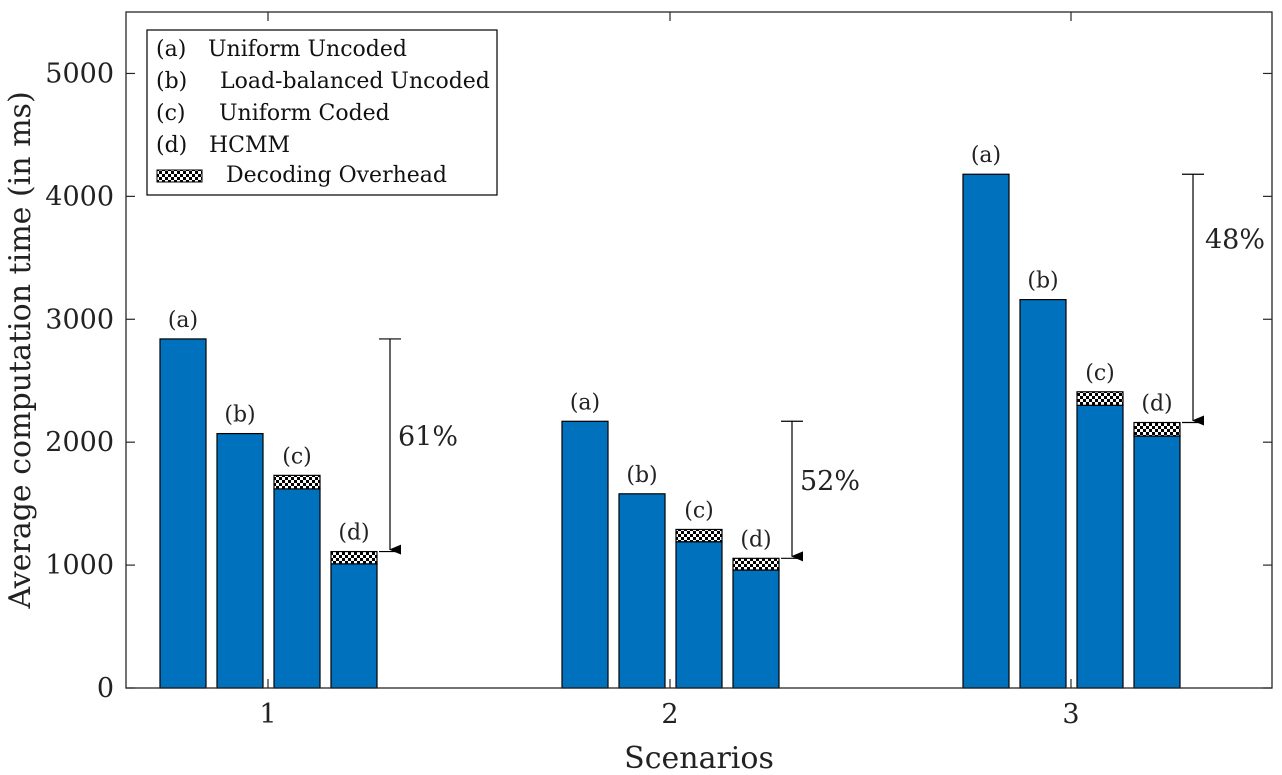 Image resolution: width=1282 pixels, height=775 pixels. I want to click on x-tick-label: 1, so click(267, 714).